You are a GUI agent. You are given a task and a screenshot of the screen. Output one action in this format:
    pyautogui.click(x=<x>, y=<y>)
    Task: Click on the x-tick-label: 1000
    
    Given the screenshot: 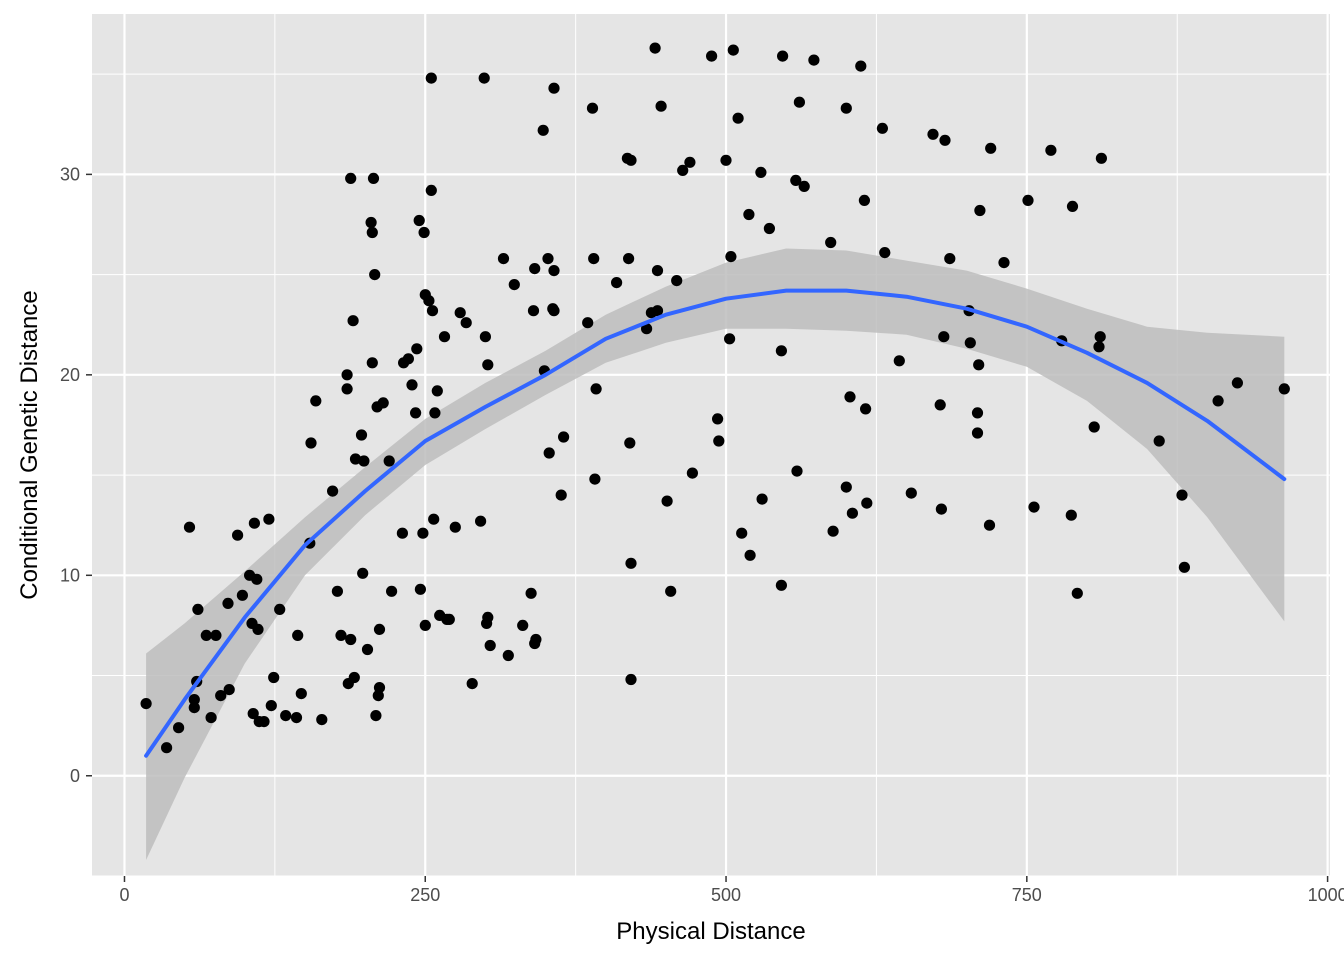 What is the action you would take?
    pyautogui.click(x=1326, y=895)
    